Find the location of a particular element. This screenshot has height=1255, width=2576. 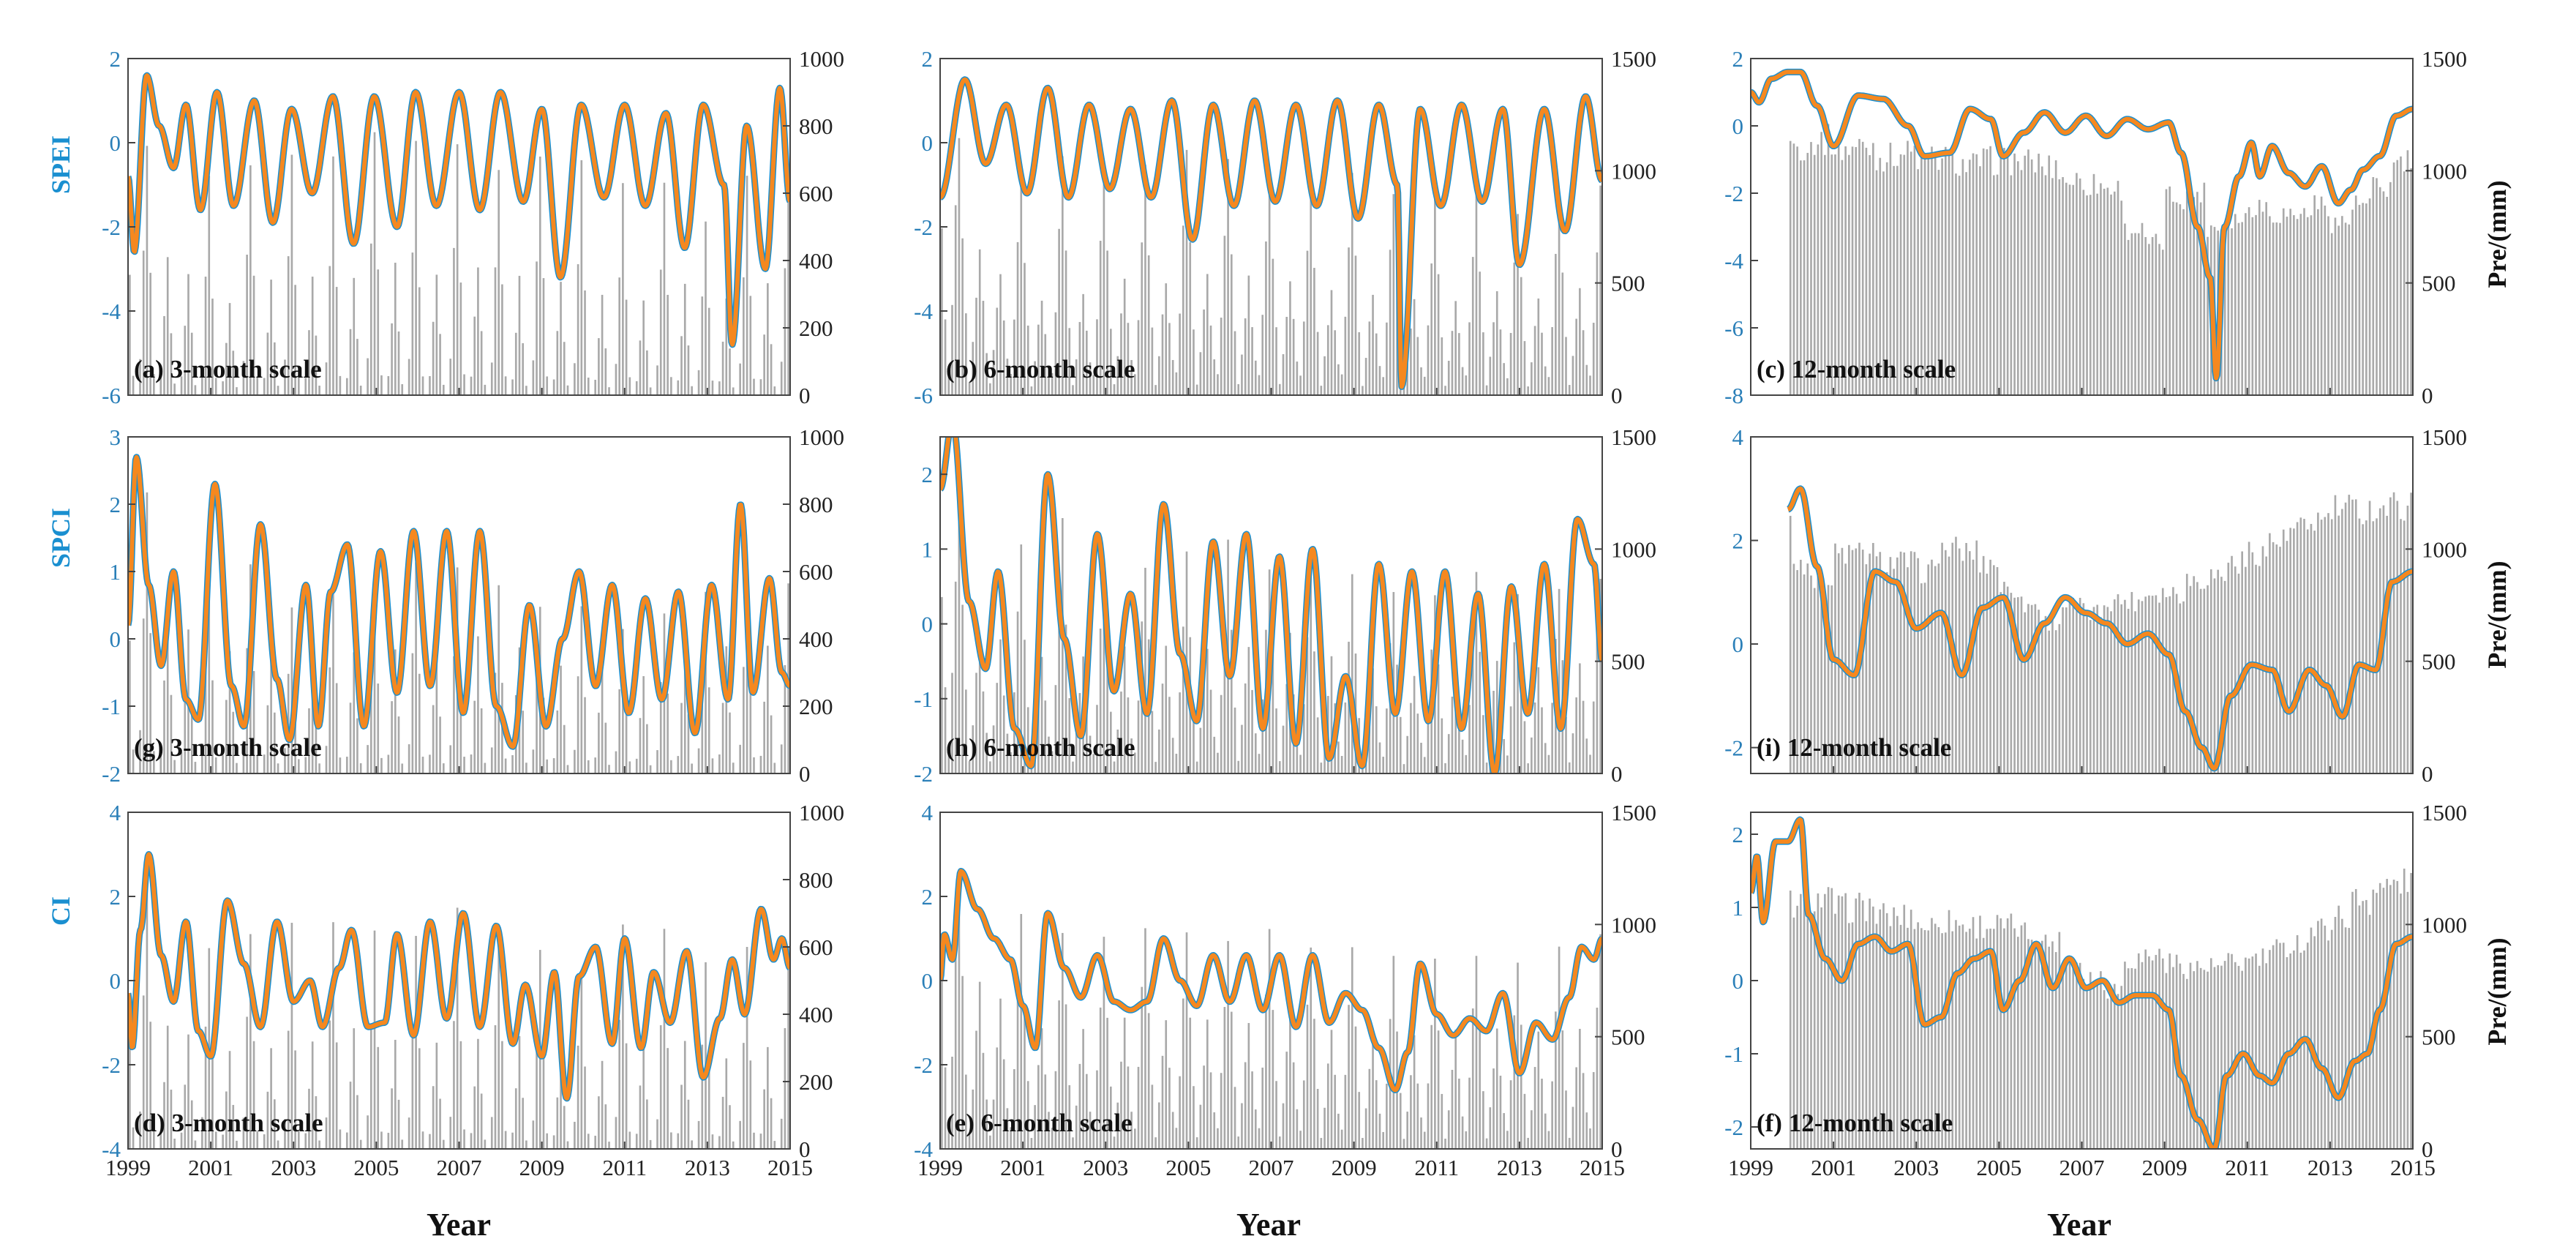

x-tick-label: 2005 is located at coordinates (1998, 1167).